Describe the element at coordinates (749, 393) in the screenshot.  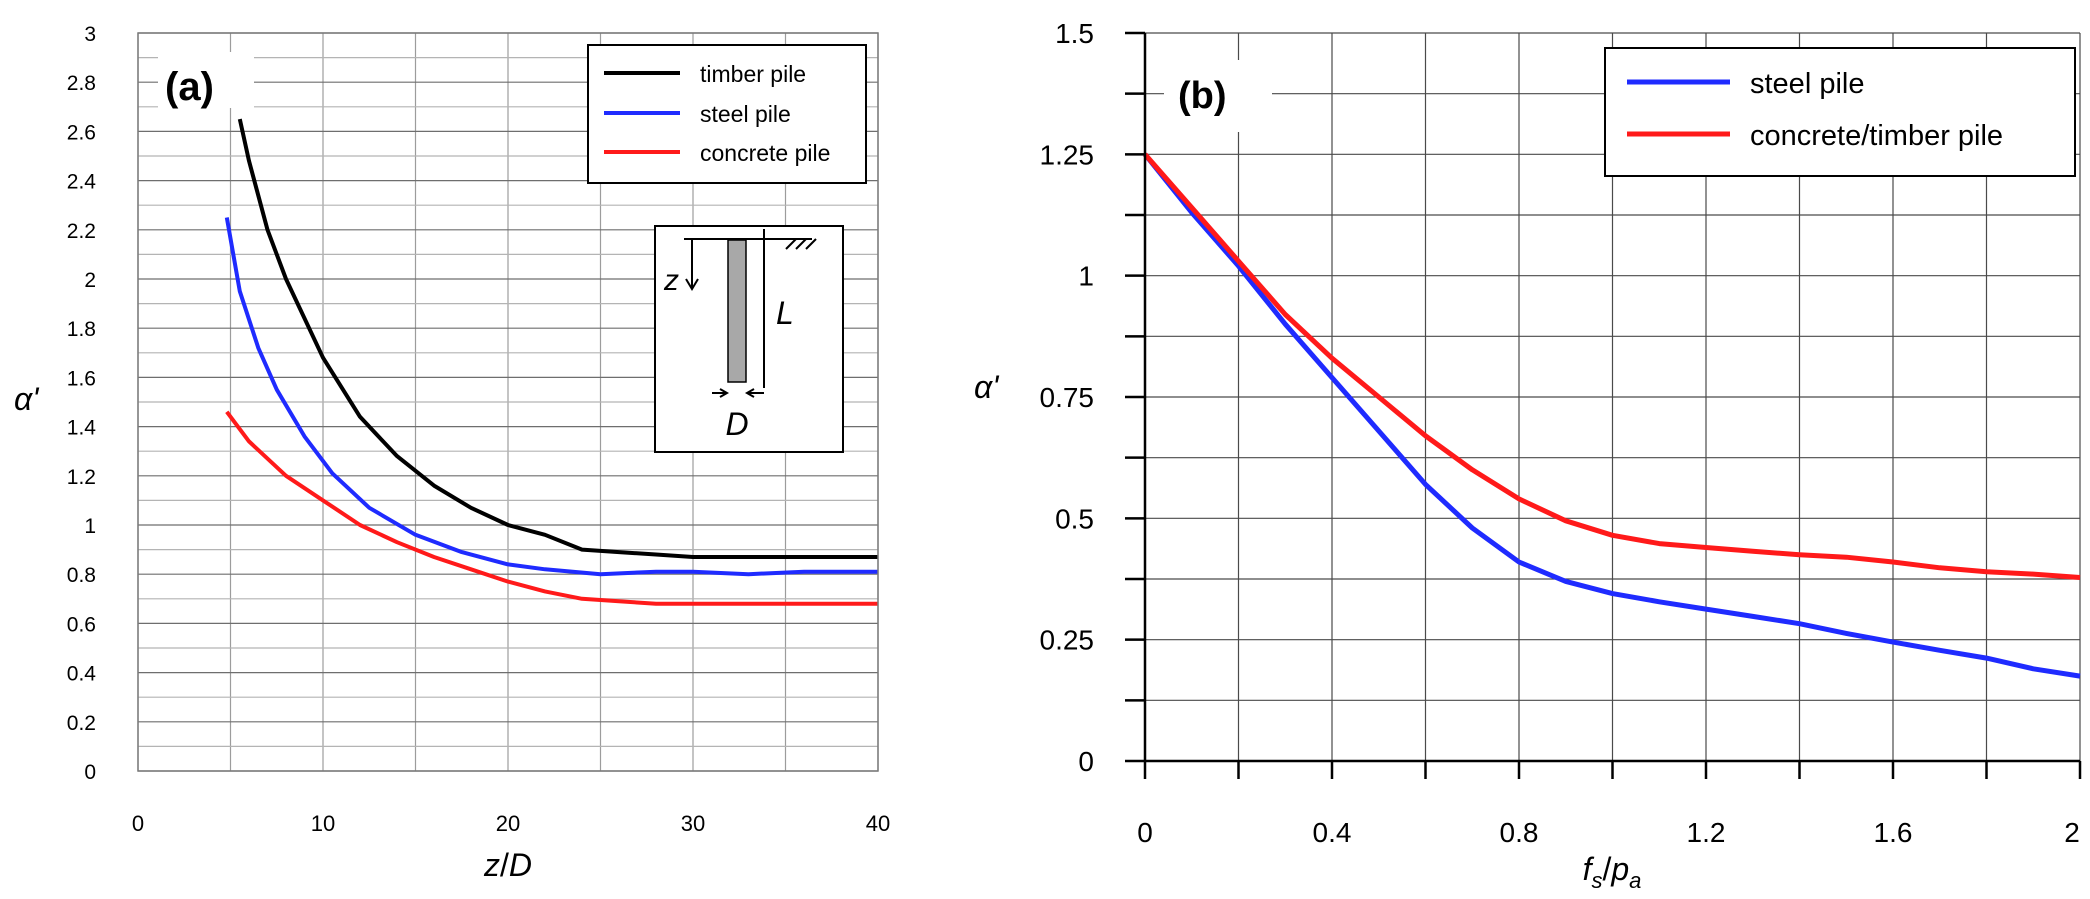
I see `inset-d-arrowhead-right` at that location.